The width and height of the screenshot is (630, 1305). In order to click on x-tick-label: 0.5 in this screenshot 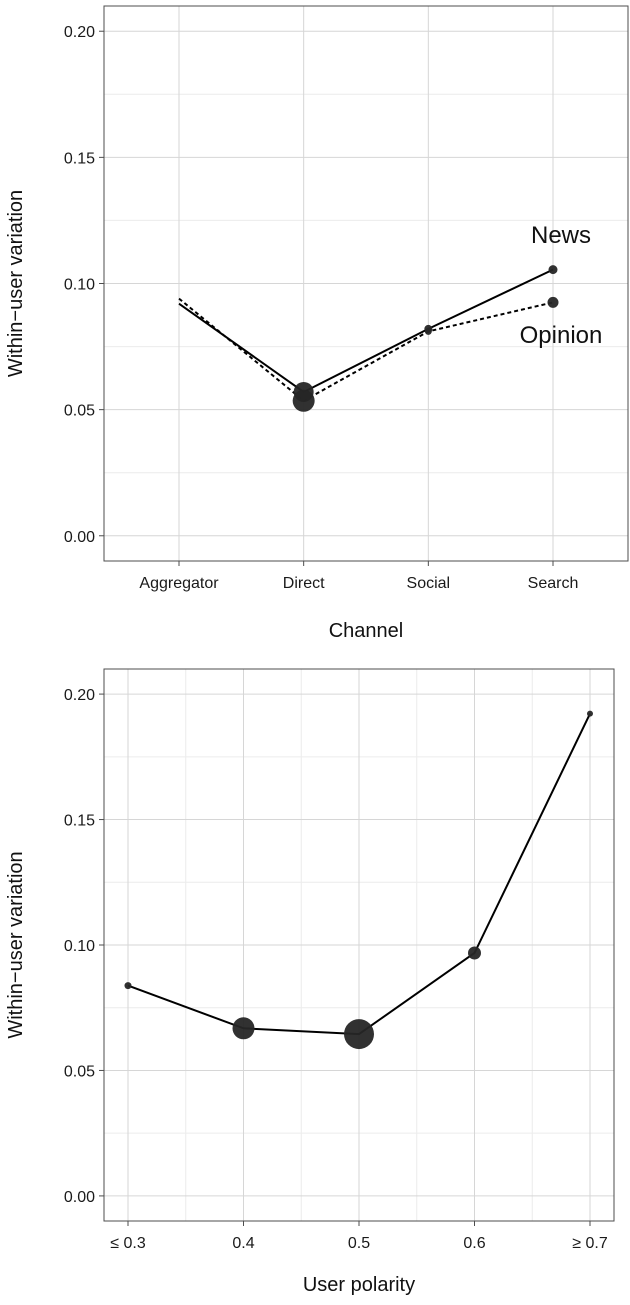, I will do `click(359, 1243)`.